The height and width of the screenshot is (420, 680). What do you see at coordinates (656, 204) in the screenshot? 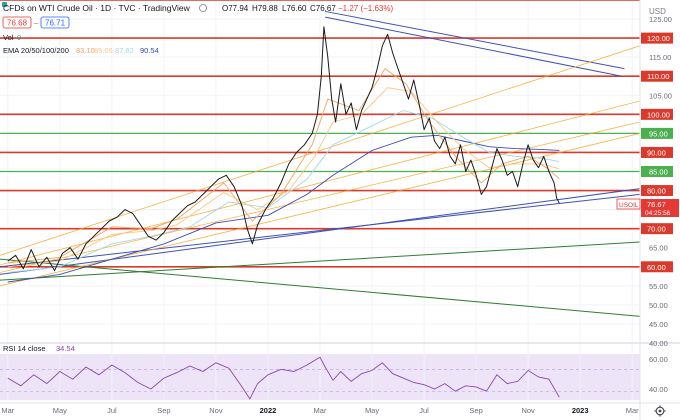
I see `price-tag-value: 76.67` at bounding box center [656, 204].